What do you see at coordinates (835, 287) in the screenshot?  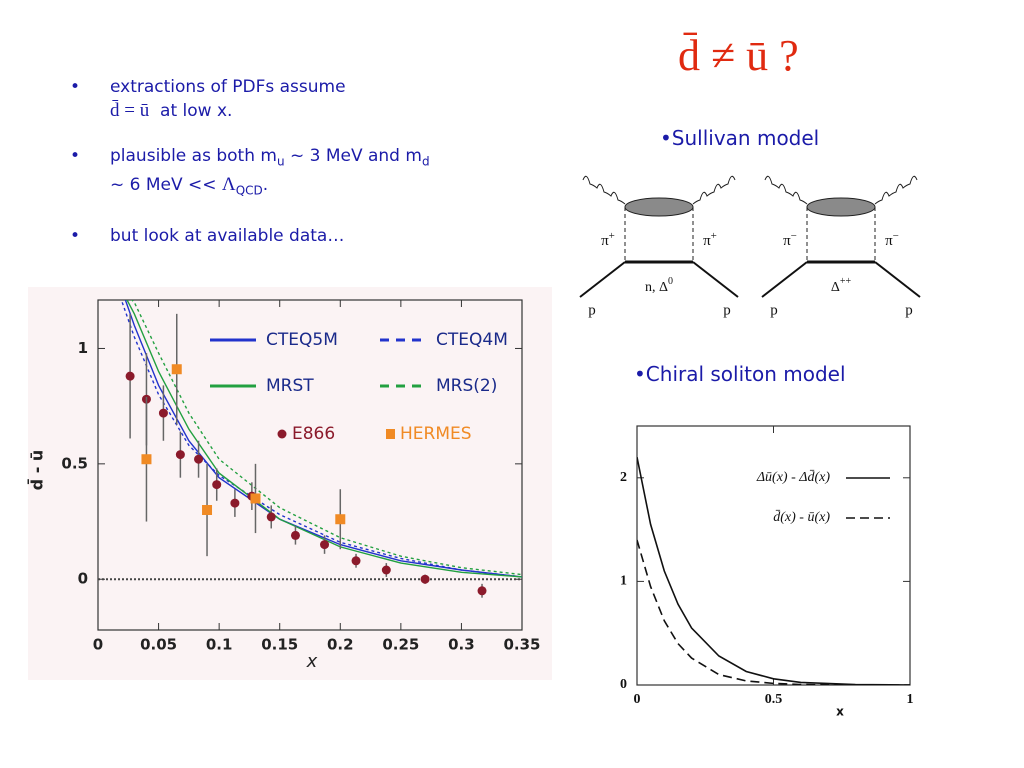 I see `label-text: Δ` at bounding box center [835, 287].